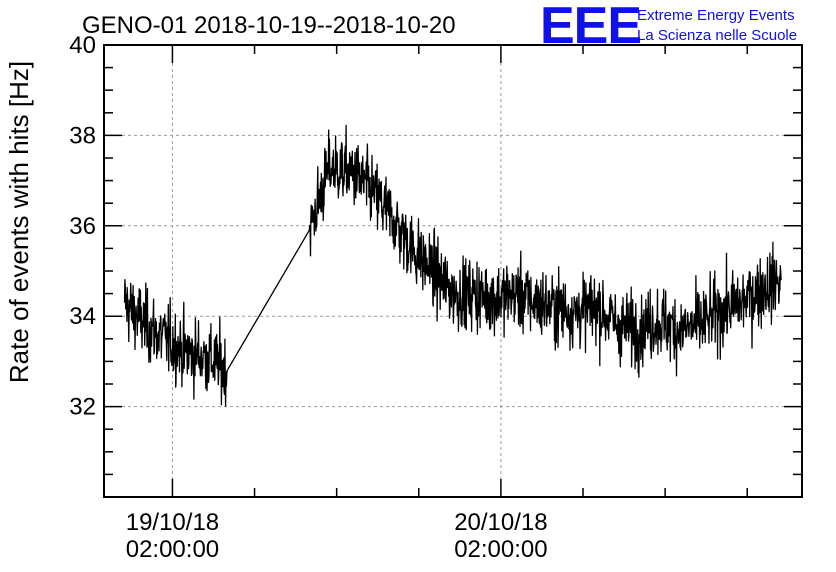  What do you see at coordinates (716, 15) in the screenshot?
I see `eee-logo-line1: Extreme Energy Events` at bounding box center [716, 15].